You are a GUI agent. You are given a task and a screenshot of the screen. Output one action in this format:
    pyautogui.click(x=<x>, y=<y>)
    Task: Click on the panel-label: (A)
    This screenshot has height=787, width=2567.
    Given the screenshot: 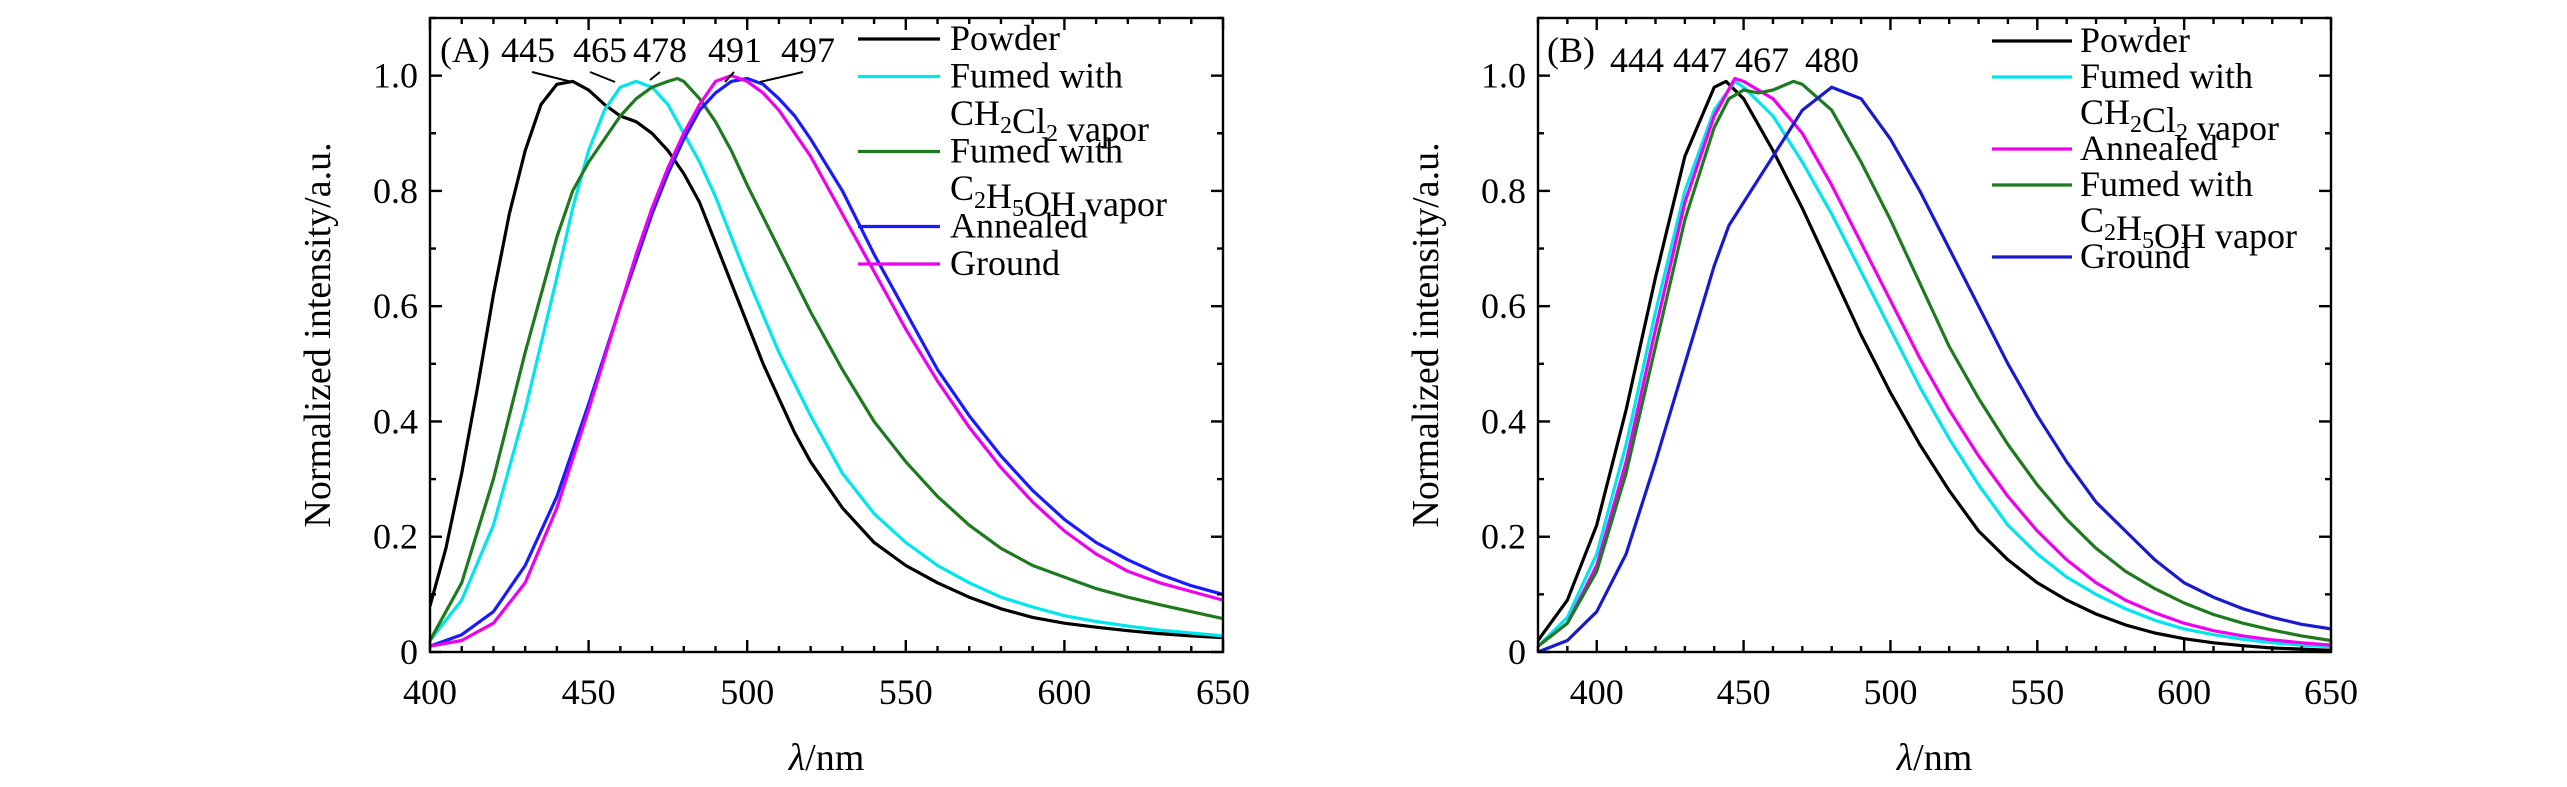 What is the action you would take?
    pyautogui.click(x=465, y=50)
    